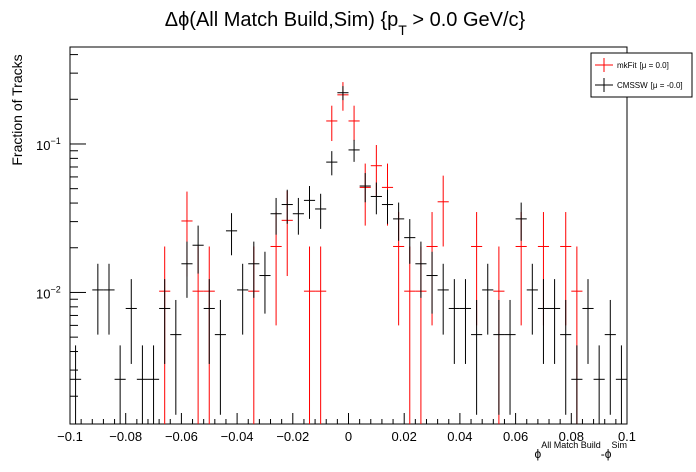 The image size is (696, 472). What do you see at coordinates (459, 436) in the screenshot?
I see `x-tick-label: 0.04` at bounding box center [459, 436].